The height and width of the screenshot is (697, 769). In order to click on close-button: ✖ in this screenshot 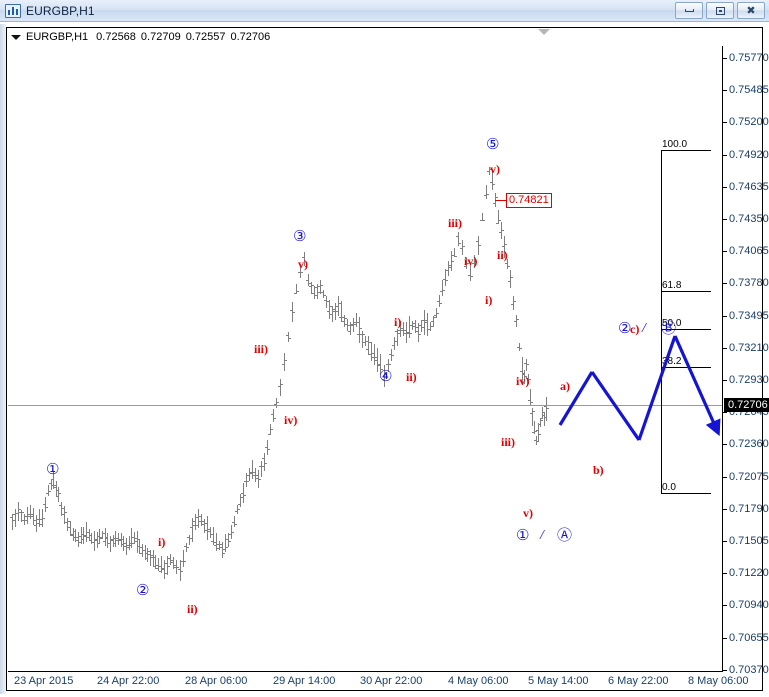, I will do `click(751, 10)`.